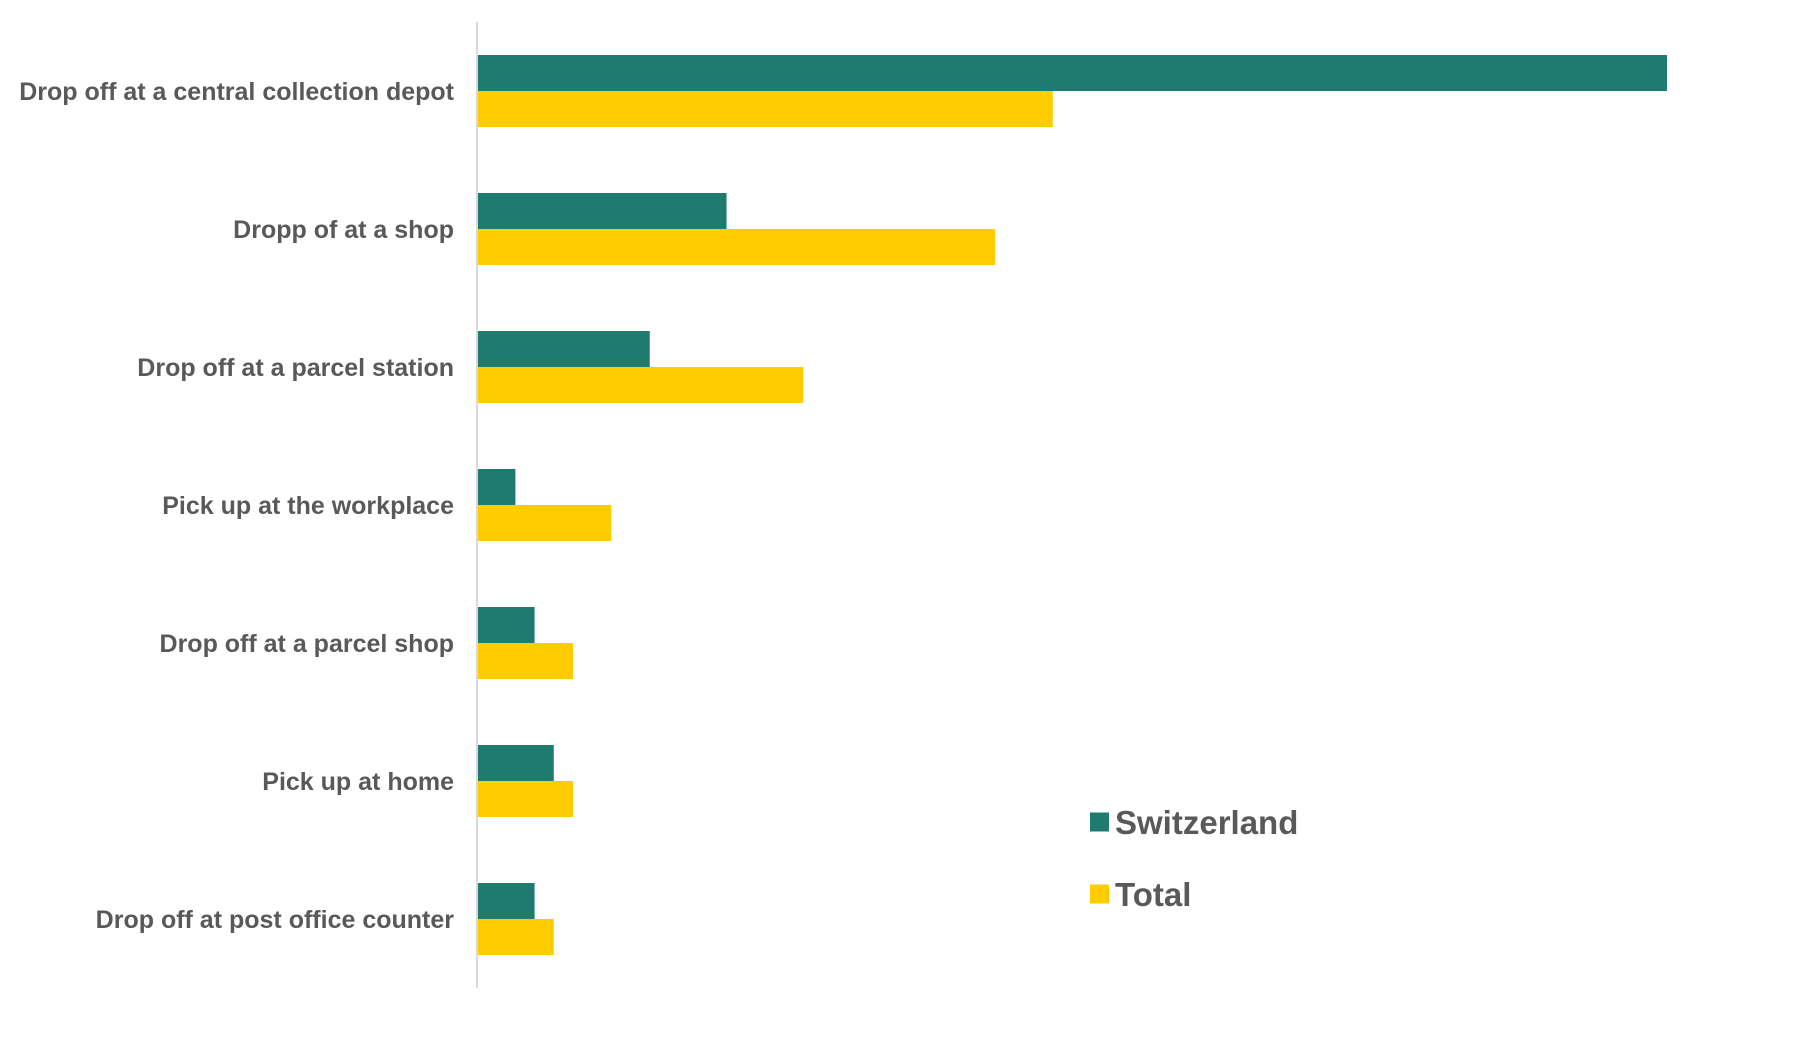 This screenshot has height=1063, width=1819. What do you see at coordinates (1194, 858) in the screenshot?
I see `legend: Switzerland Total` at bounding box center [1194, 858].